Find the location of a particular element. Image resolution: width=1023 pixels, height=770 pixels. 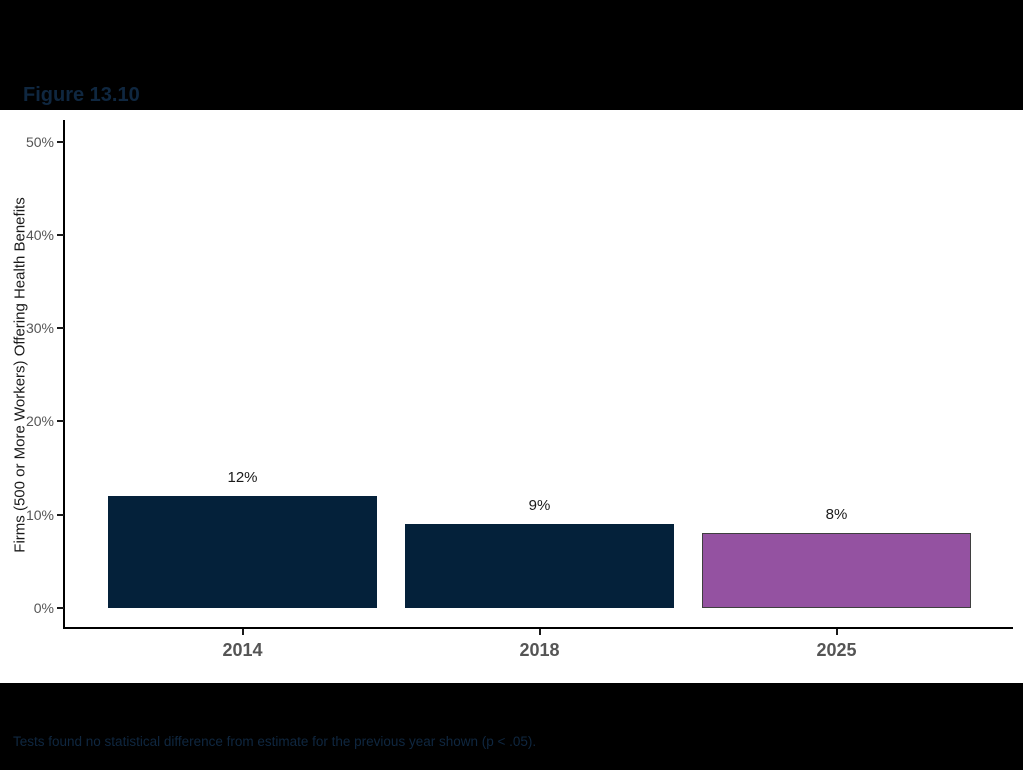

bar-value-label: 12% is located at coordinates (242, 477).